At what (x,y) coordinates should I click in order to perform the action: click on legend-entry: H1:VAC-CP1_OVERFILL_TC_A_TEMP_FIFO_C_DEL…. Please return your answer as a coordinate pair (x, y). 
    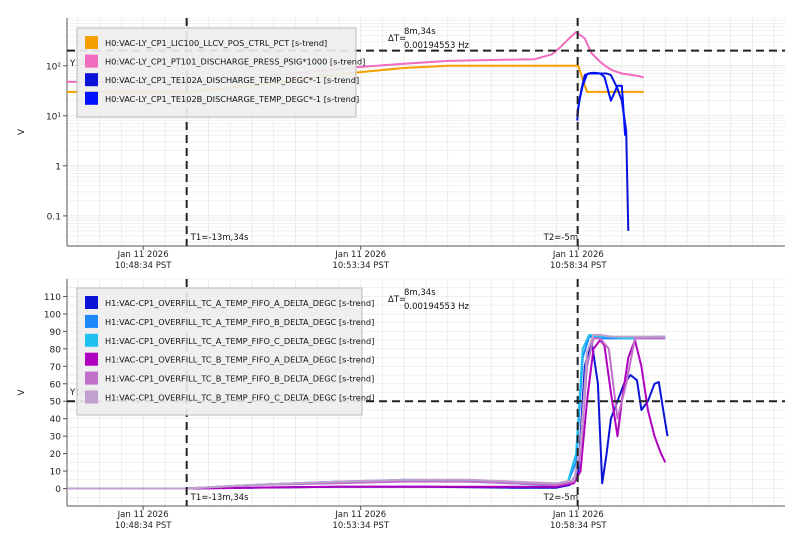
    Looking at the image, I should click on (239, 341).